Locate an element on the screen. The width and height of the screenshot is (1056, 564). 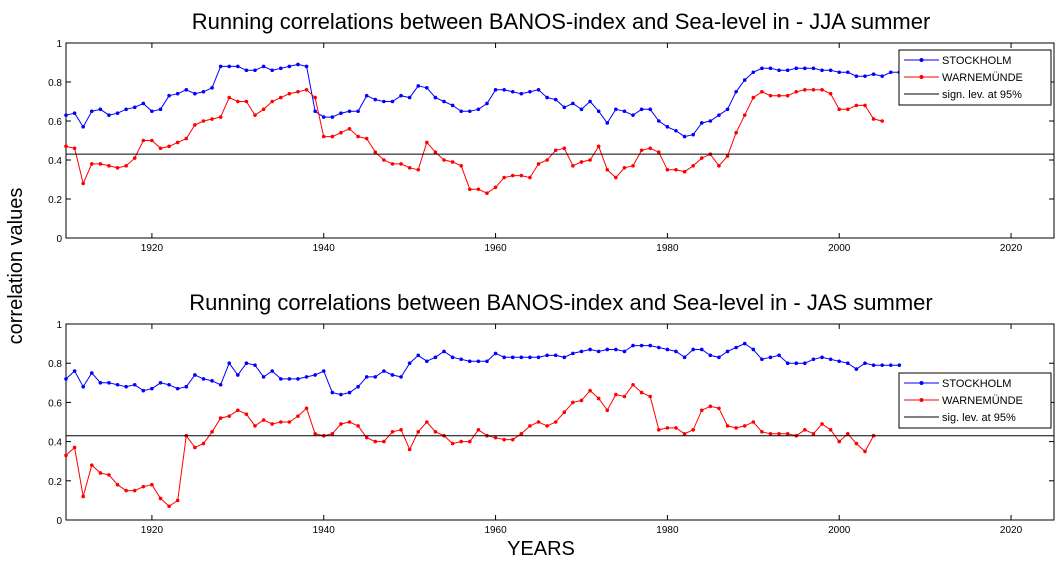
y-tick-label: 0 is located at coordinates (59, 239).